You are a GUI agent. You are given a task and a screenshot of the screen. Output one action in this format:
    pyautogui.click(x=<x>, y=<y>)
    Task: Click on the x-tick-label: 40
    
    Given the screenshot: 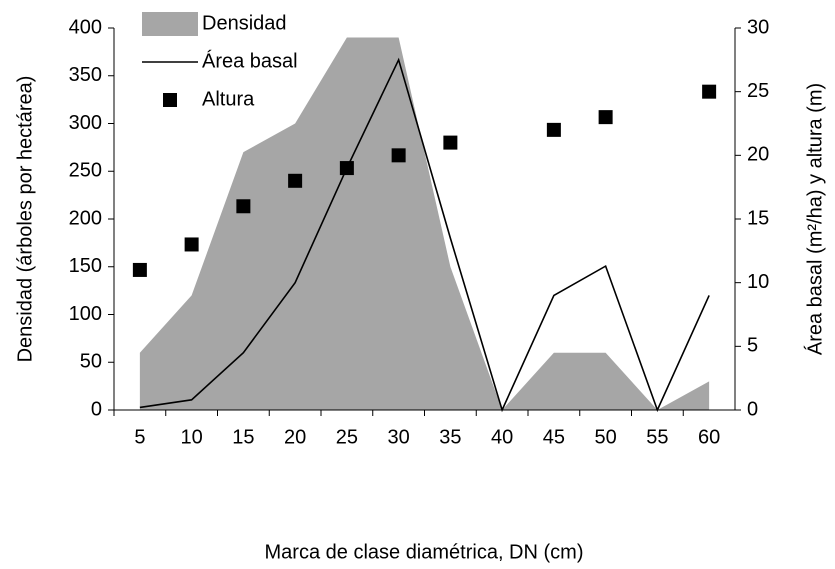 What is the action you would take?
    pyautogui.click(x=502, y=437)
    